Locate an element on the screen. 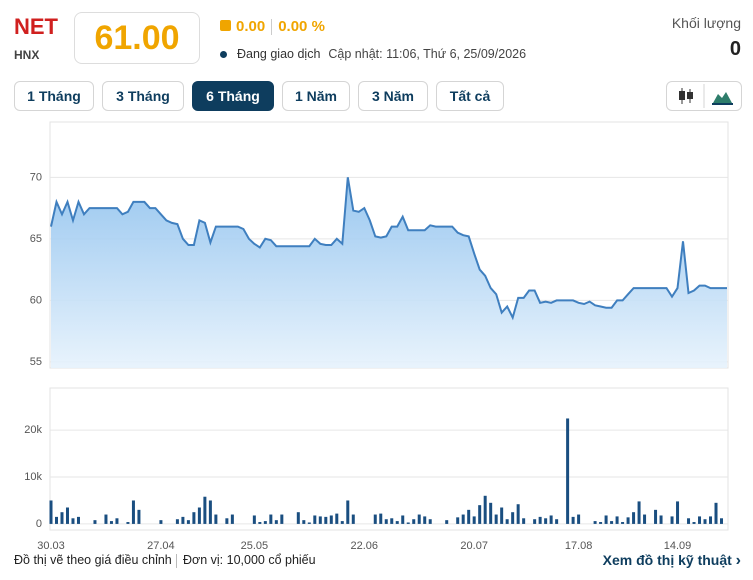 Image resolution: width=753 pixels, height=580 pixels. range-button: 3 Tháng is located at coordinates (143, 96).